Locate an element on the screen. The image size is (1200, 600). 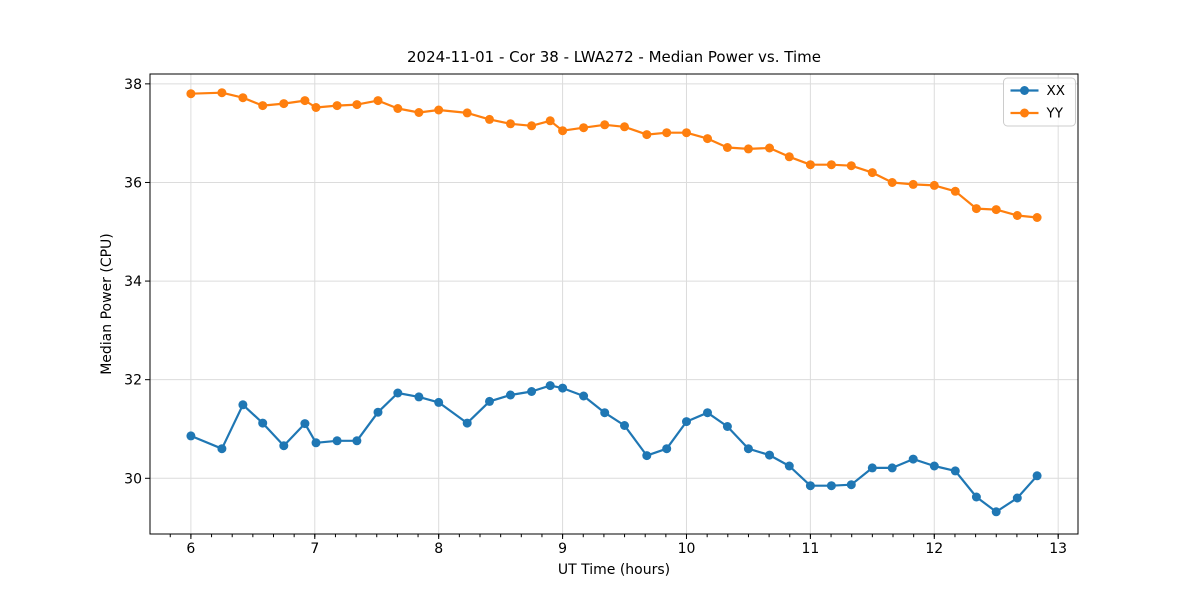
y-tick-label: 36 is located at coordinates (133, 183).